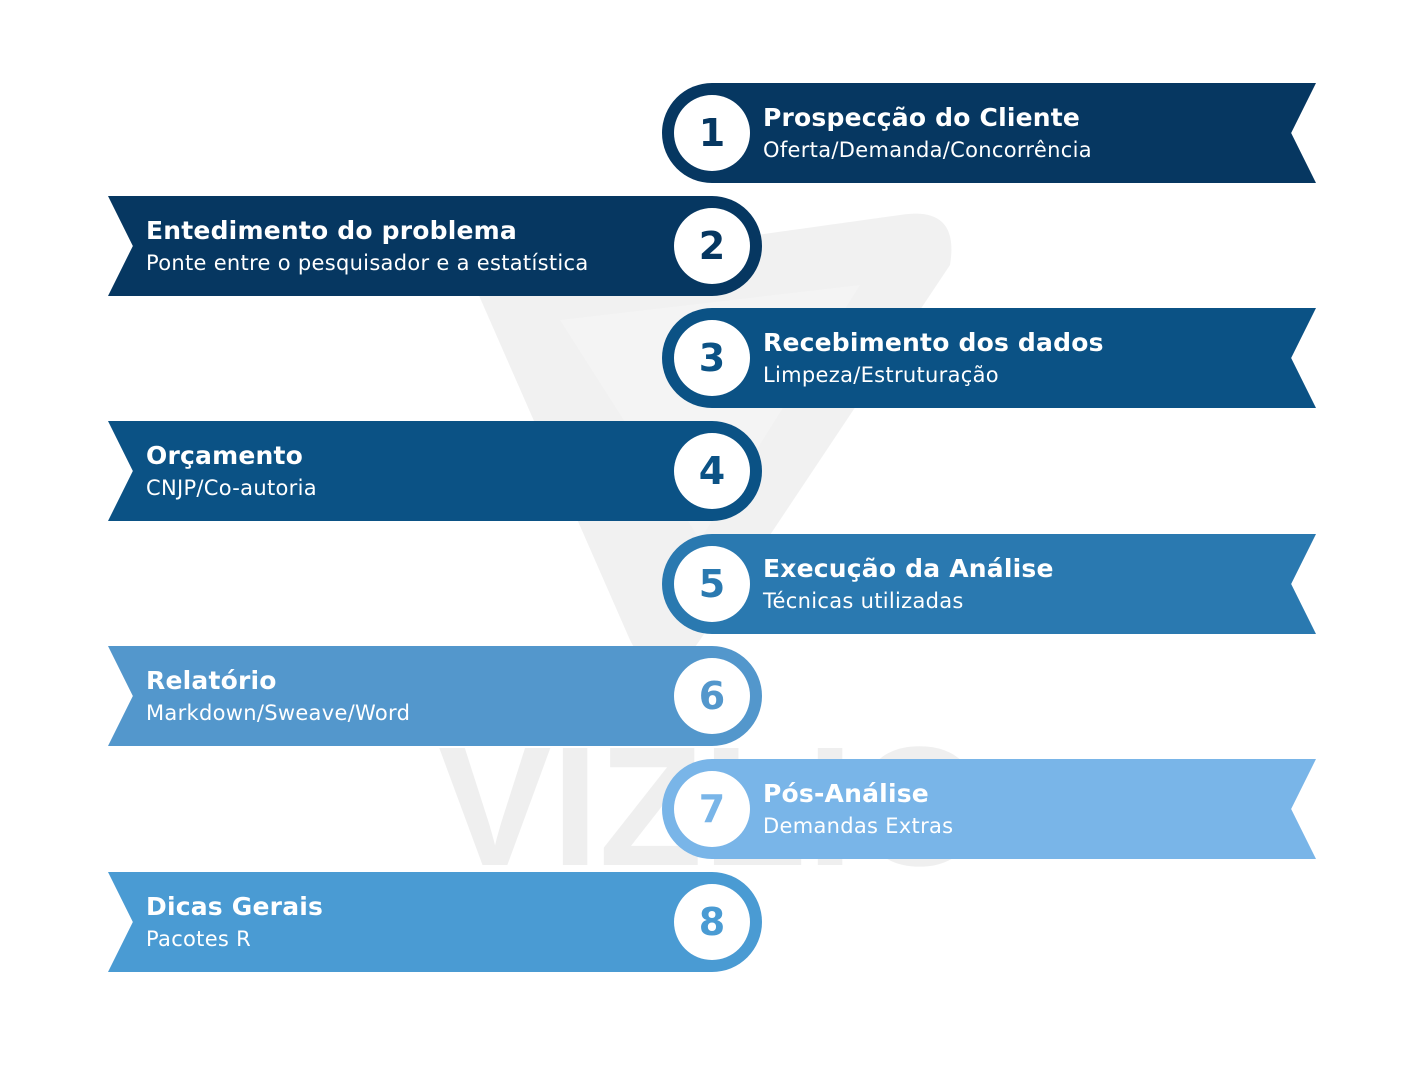 The height and width of the screenshot is (1080, 1424). Describe the element at coordinates (712, 133) in the screenshot. I see `step-1-number-badge: 1` at that location.